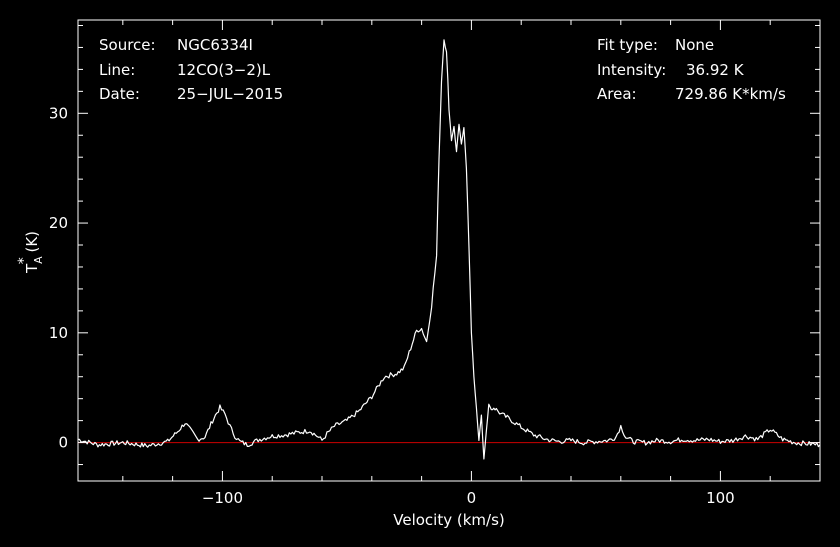 The height and width of the screenshot is (547, 840). I want to click on svg-text: TA* (K), so click(30, 252).